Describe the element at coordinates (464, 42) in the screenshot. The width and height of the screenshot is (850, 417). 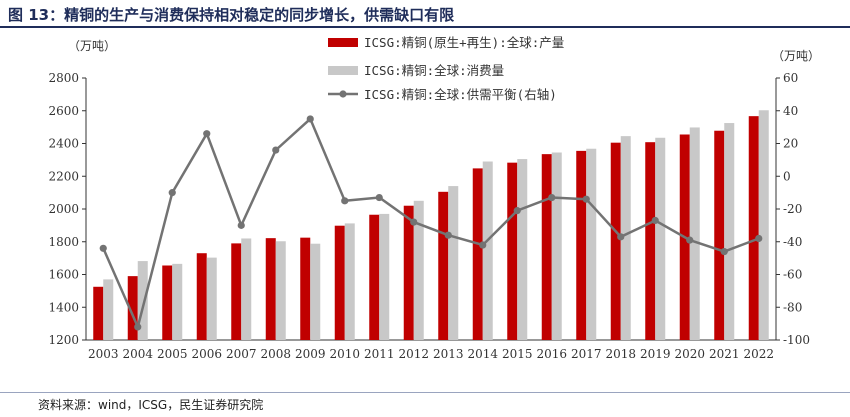
I see `legend-label: ICSG:精铜(原生+再生):全球:产量` at that location.